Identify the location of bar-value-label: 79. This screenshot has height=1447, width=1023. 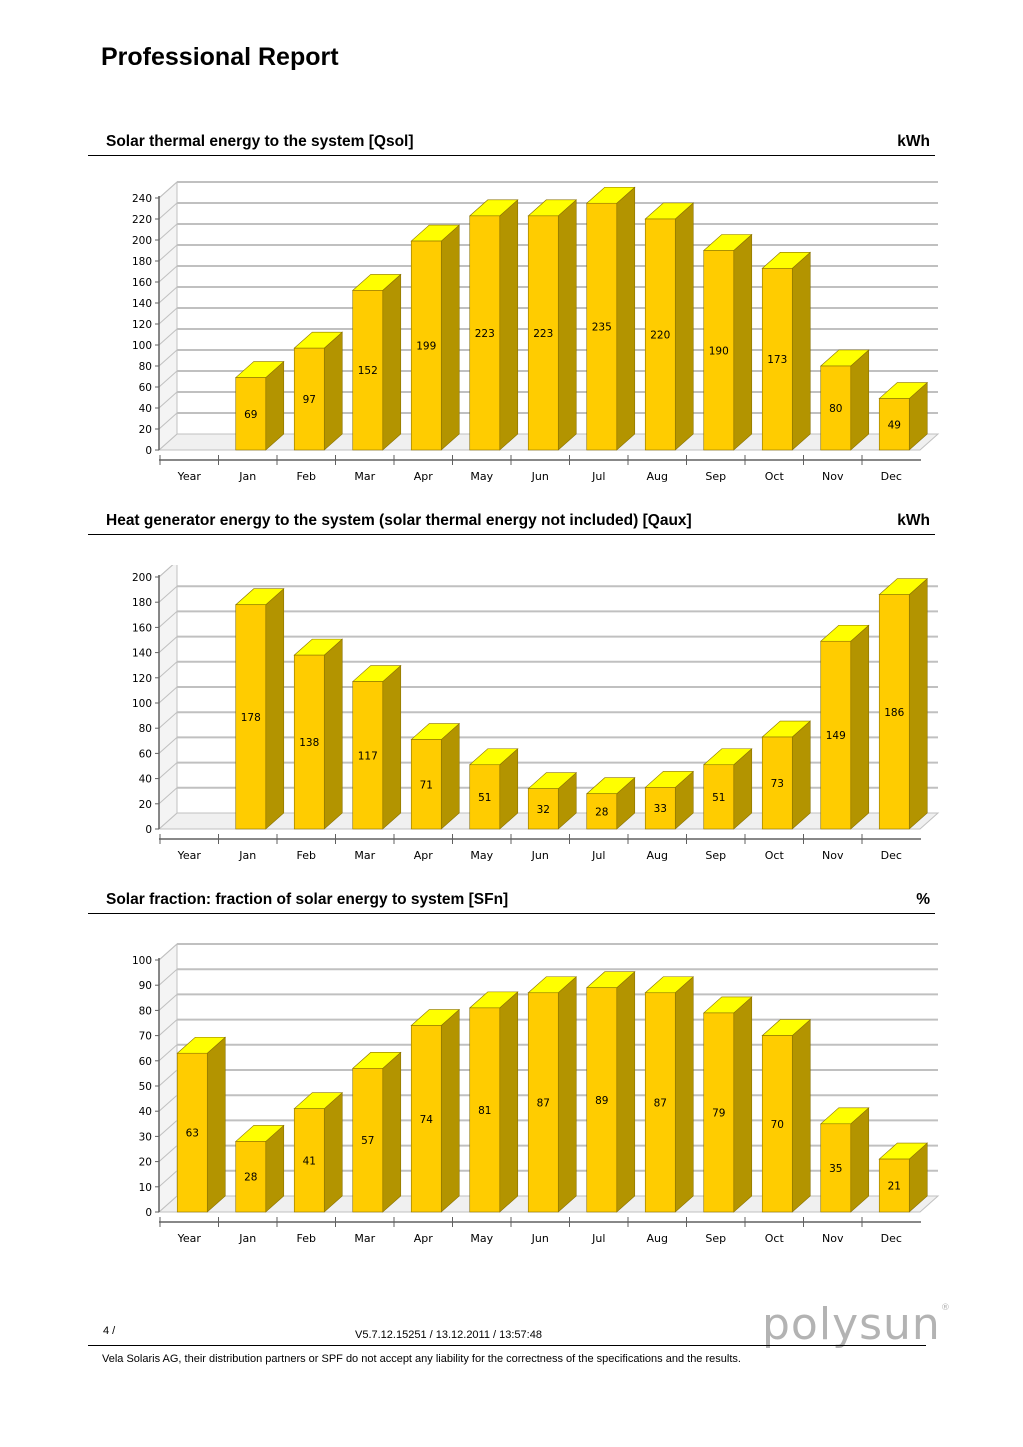
(718, 1113).